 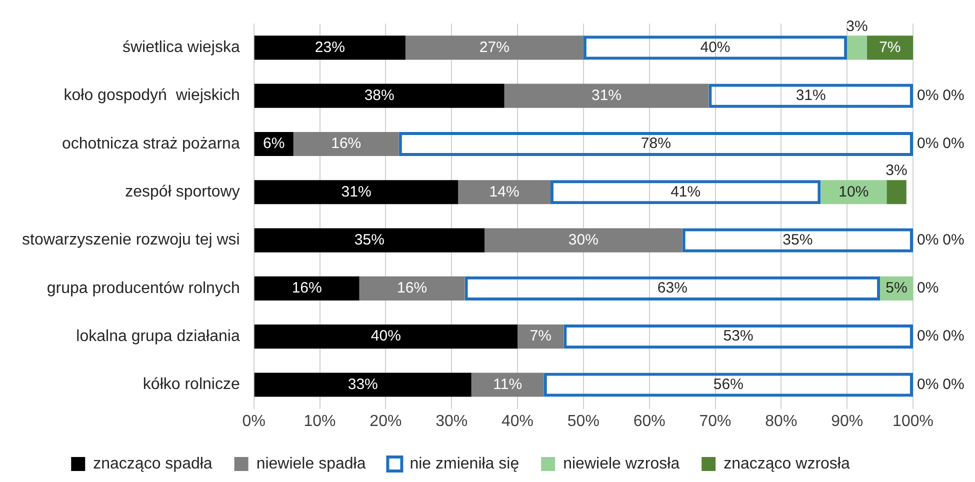 I want to click on x-tick-label: 90%, so click(x=847, y=421).